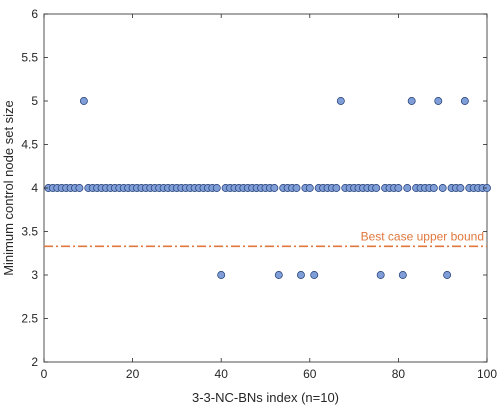 The width and height of the screenshot is (500, 413). I want to click on y-axis-label: Minimum control node set size, so click(8, 188).